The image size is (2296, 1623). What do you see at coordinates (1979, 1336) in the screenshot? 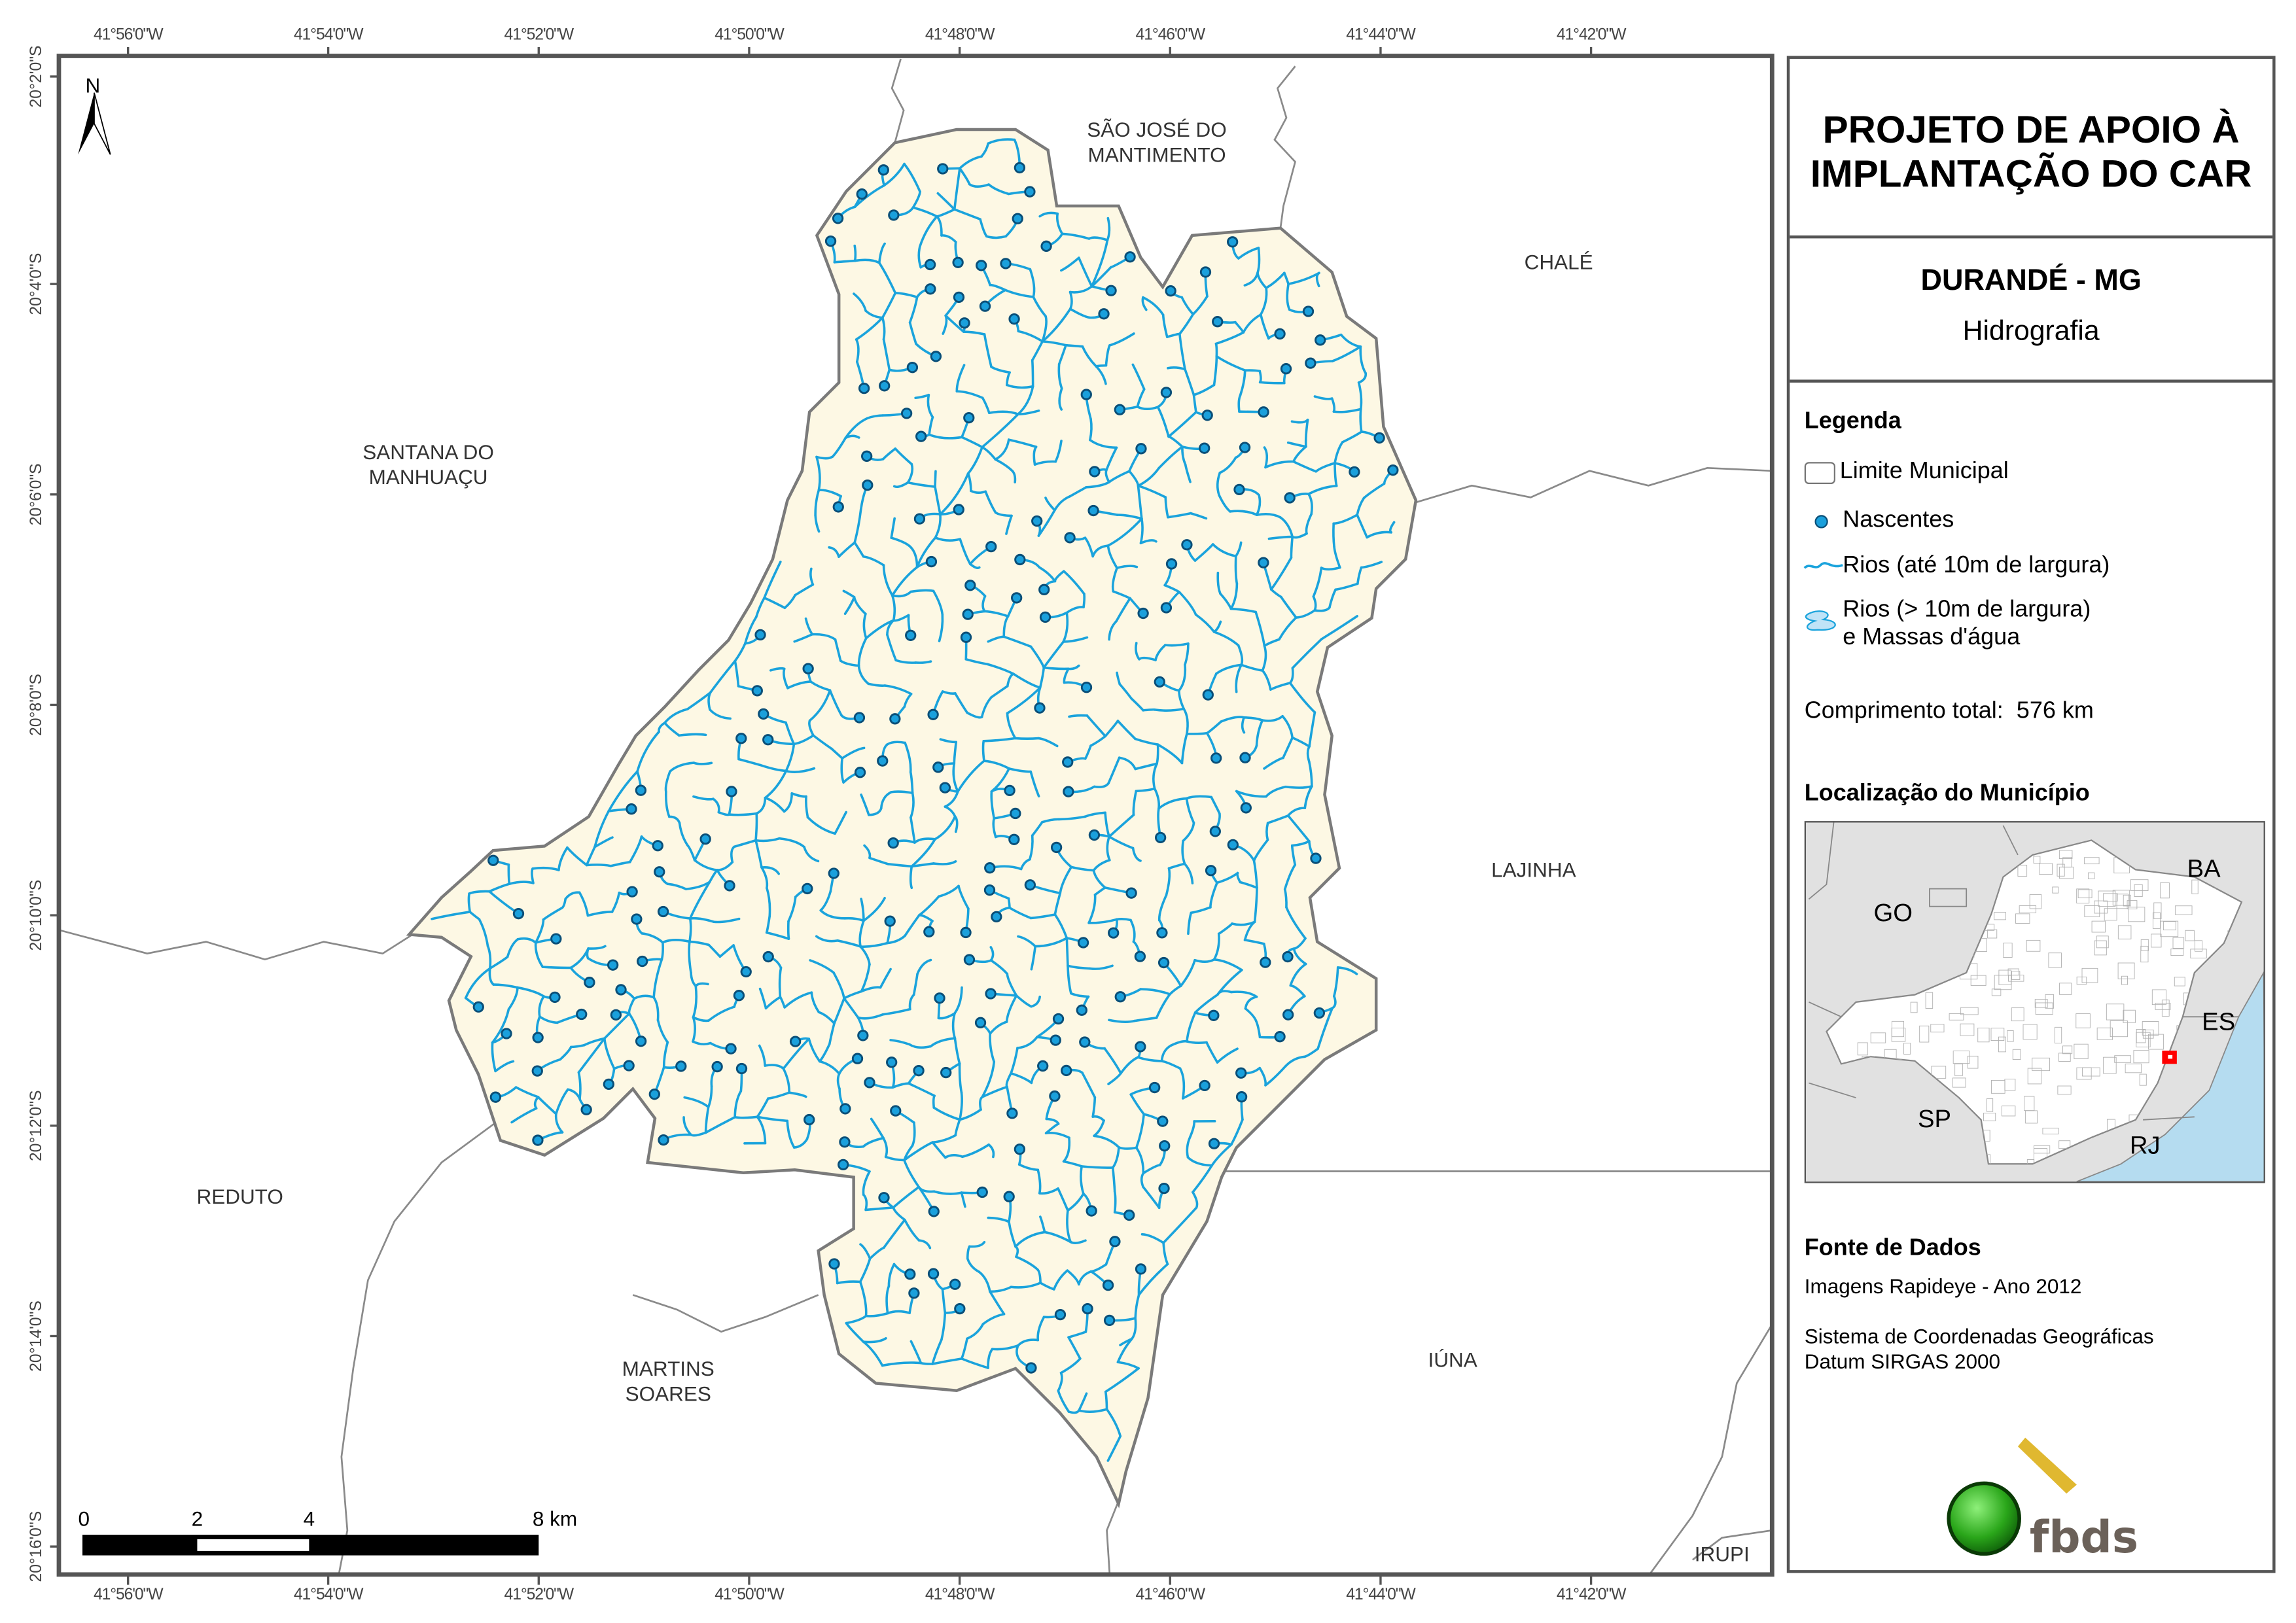
I see `sources-crs: Sistema de Coordenadas Geográficas` at bounding box center [1979, 1336].